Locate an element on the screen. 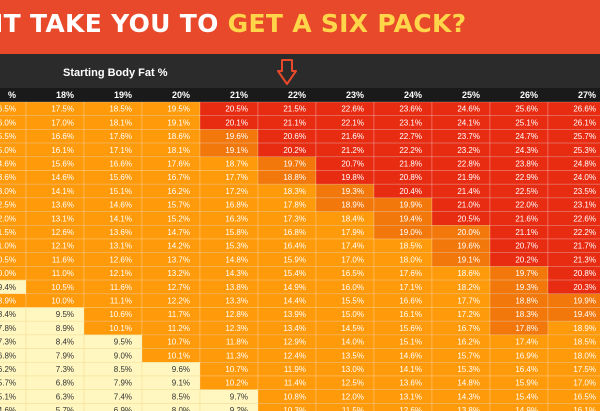 The width and height of the screenshot is (600, 411). cell-value: 16.2% is located at coordinates (468, 342).